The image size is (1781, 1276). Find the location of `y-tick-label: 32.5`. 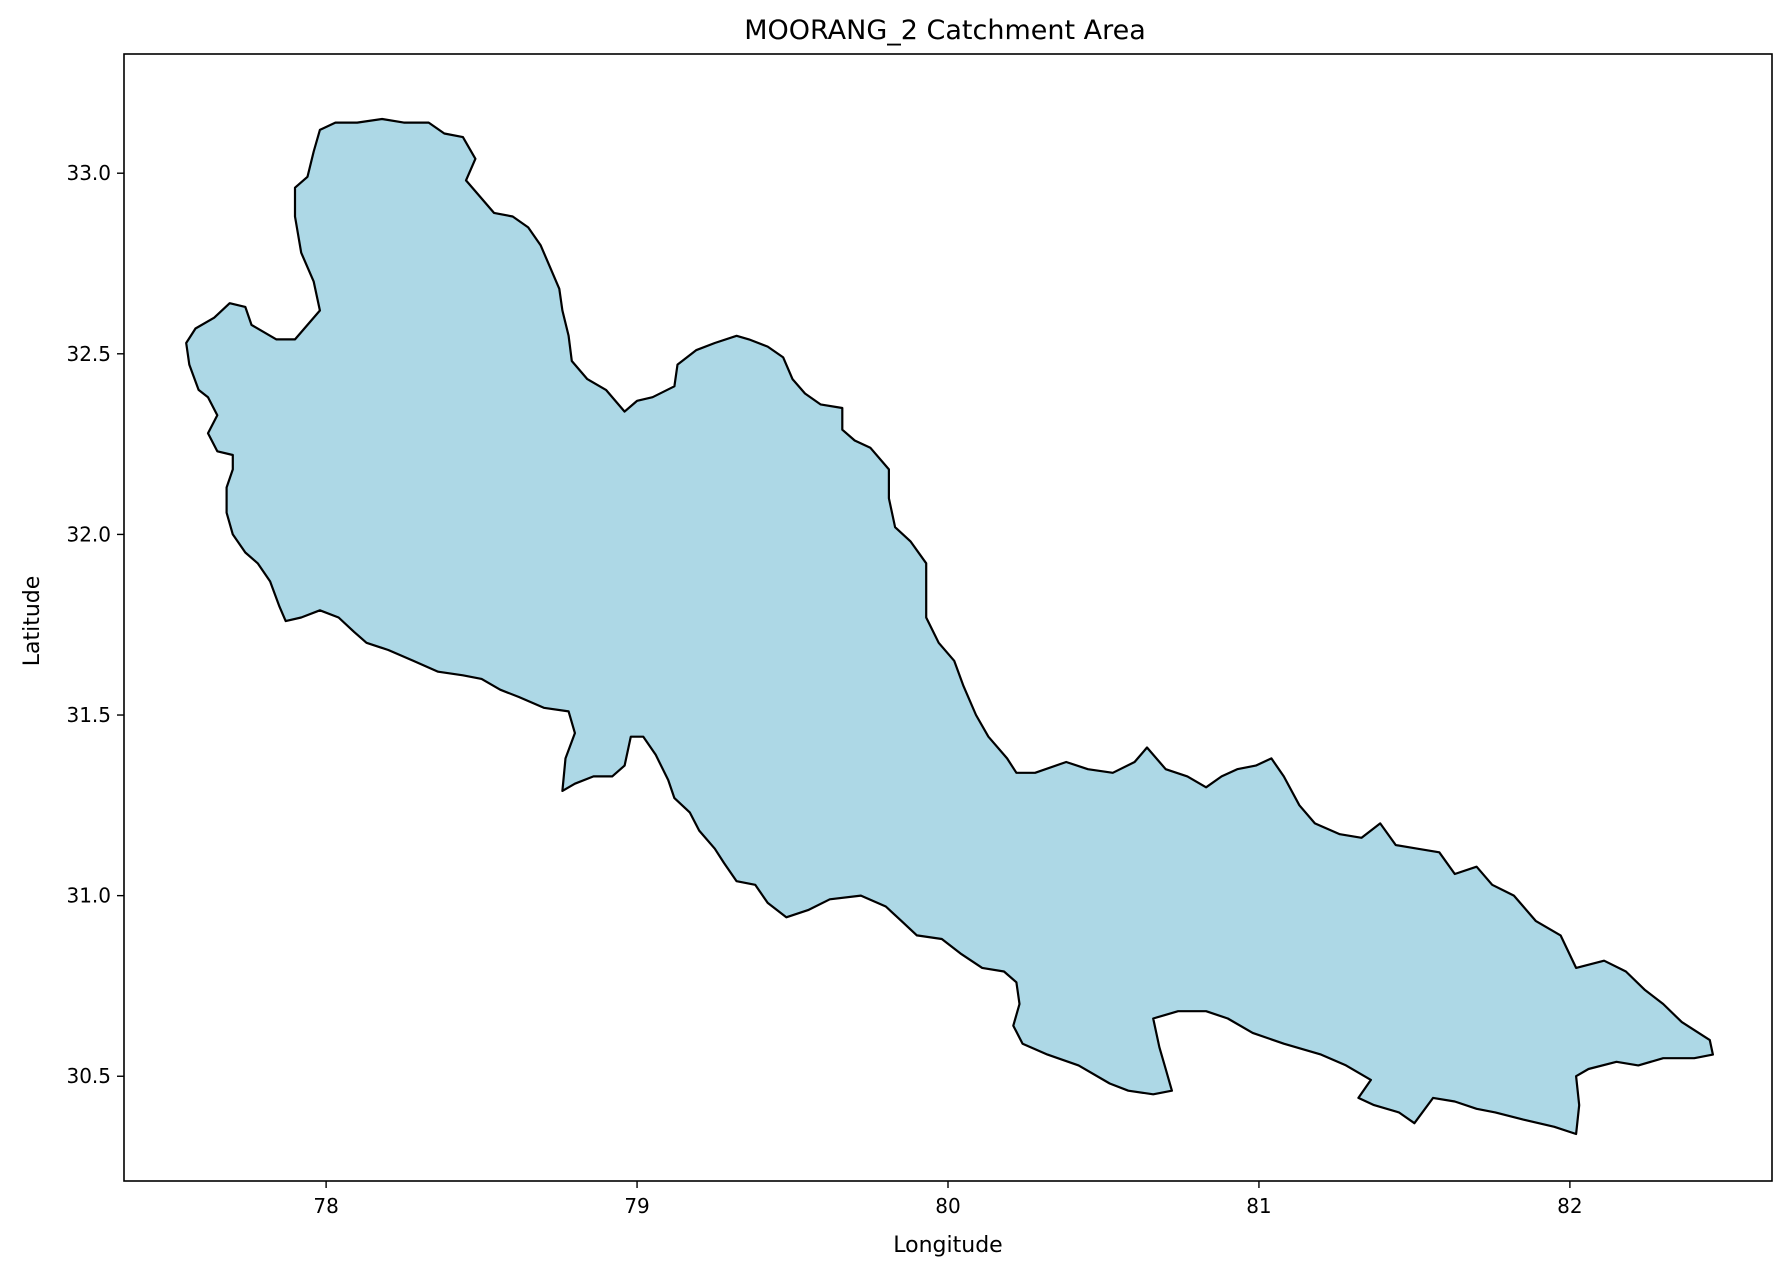

y-tick-label: 32.5 is located at coordinates (88, 354).